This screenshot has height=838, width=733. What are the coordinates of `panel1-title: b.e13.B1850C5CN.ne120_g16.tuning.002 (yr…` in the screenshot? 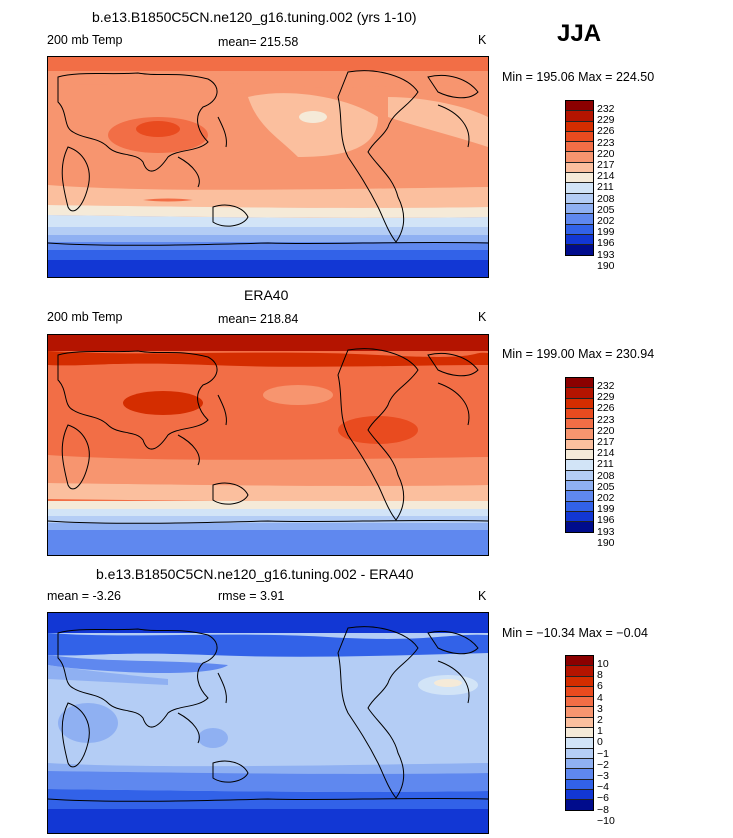 It's located at (254, 17).